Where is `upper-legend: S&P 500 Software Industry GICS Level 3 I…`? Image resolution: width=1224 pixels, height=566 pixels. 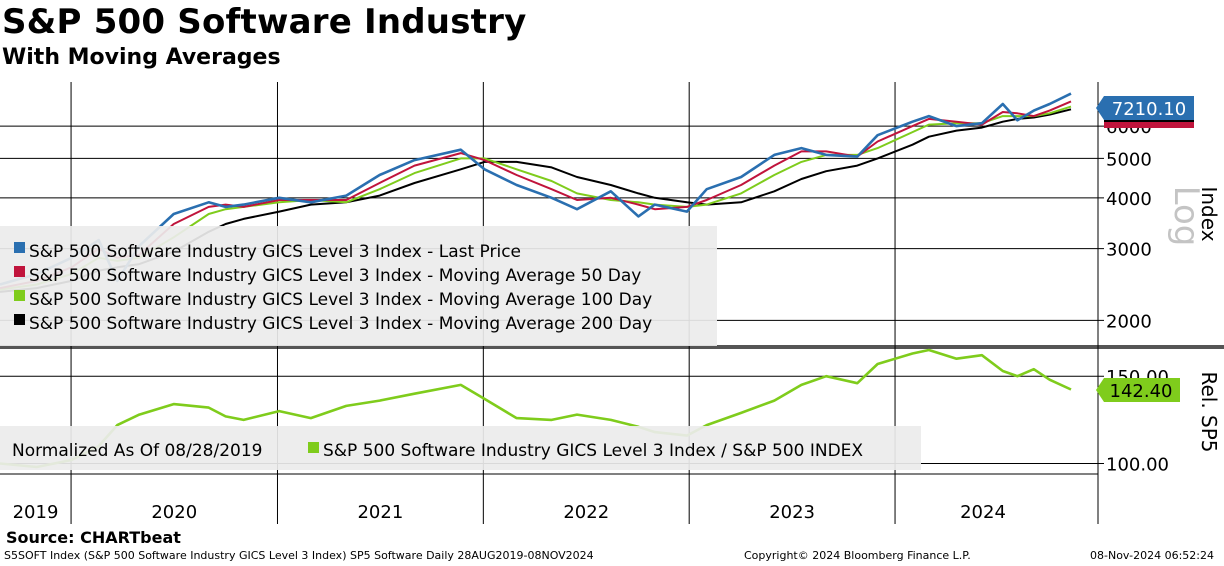 upper-legend: S&P 500 Software Industry GICS Level 3 I… is located at coordinates (358, 286).